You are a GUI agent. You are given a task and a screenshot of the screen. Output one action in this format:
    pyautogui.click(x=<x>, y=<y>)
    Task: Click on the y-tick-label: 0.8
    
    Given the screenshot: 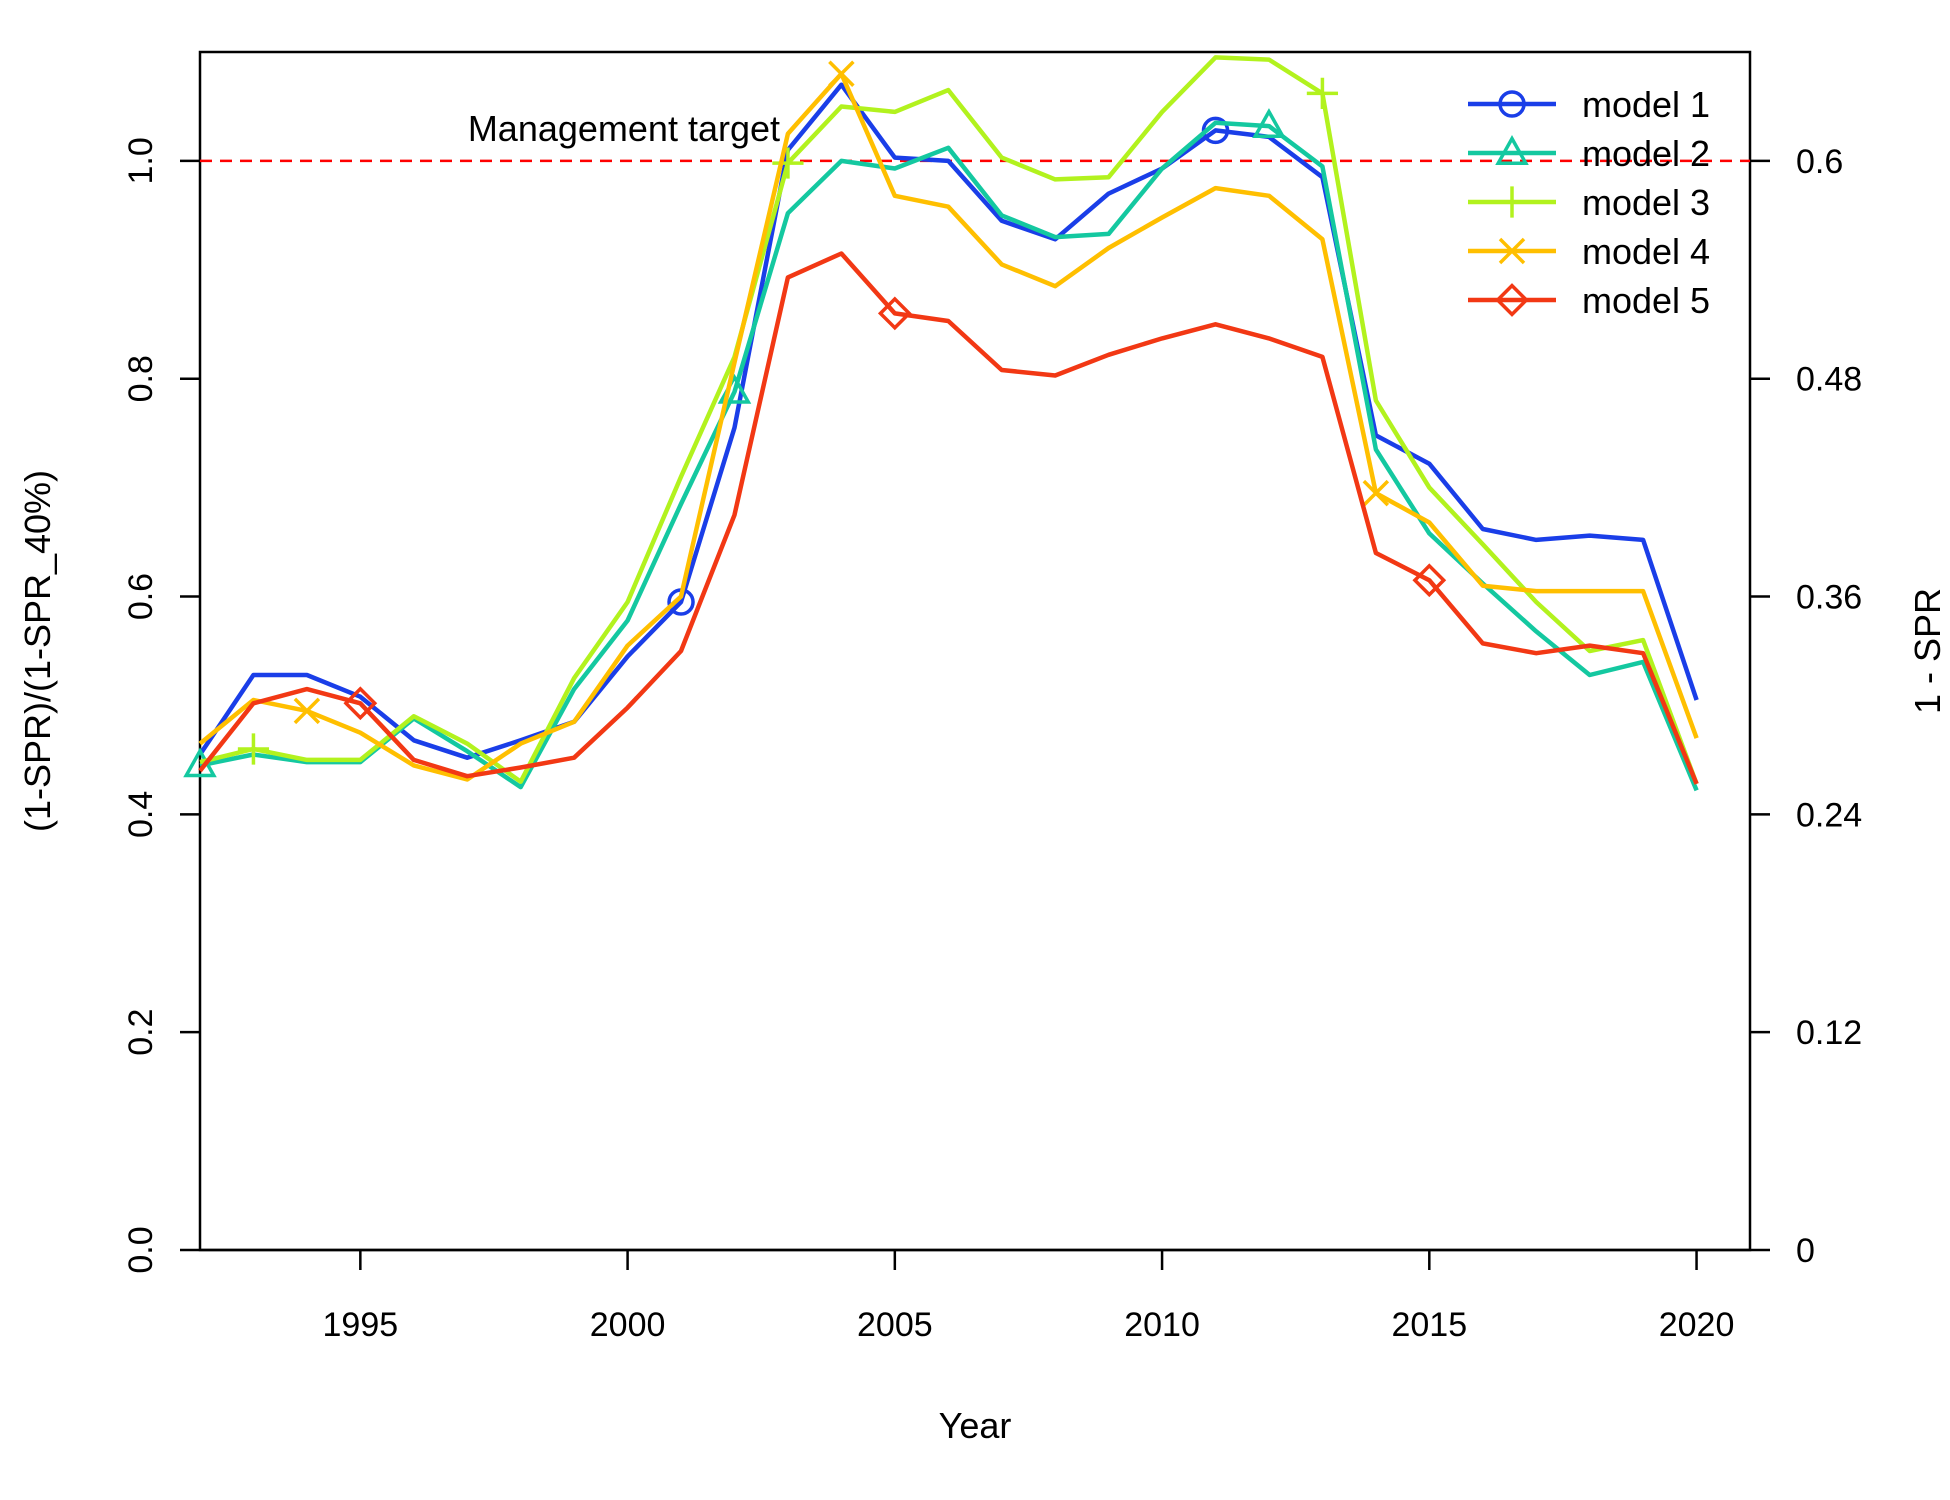 What is the action you would take?
    pyautogui.click(x=141, y=378)
    